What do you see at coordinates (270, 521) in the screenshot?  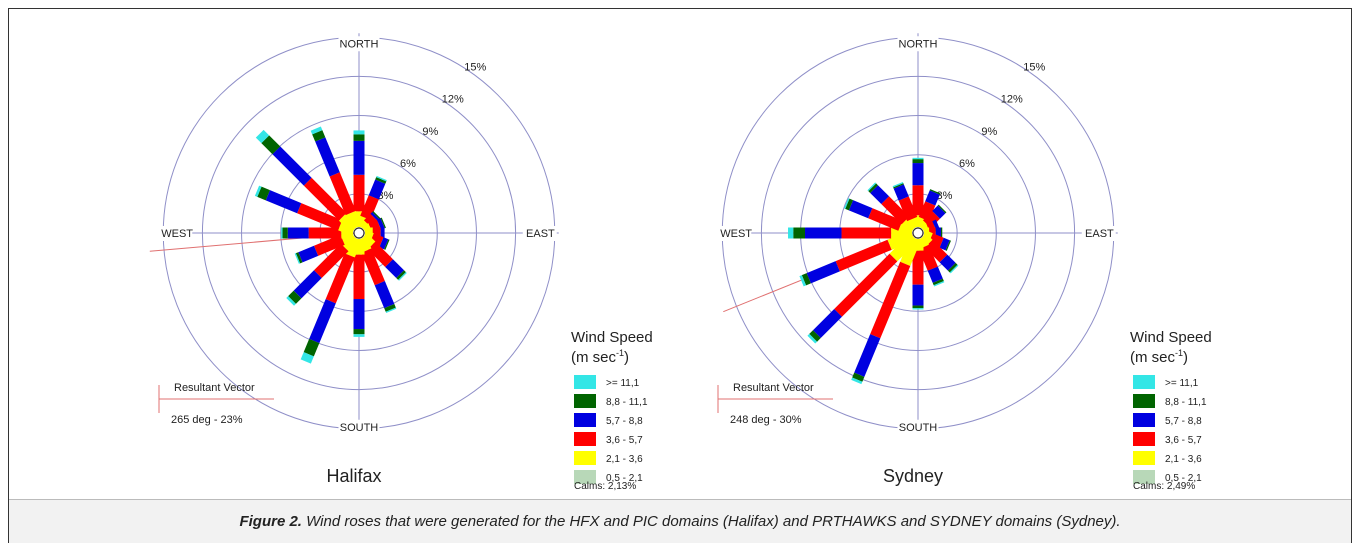 I see `figure-label: Figure 2.` at bounding box center [270, 521].